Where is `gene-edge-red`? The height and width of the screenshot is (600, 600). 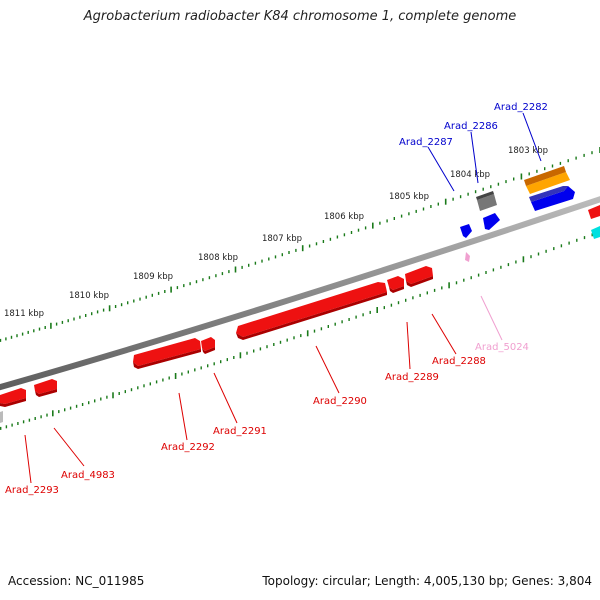
gene-edge-red is located at coordinates (594, 212).